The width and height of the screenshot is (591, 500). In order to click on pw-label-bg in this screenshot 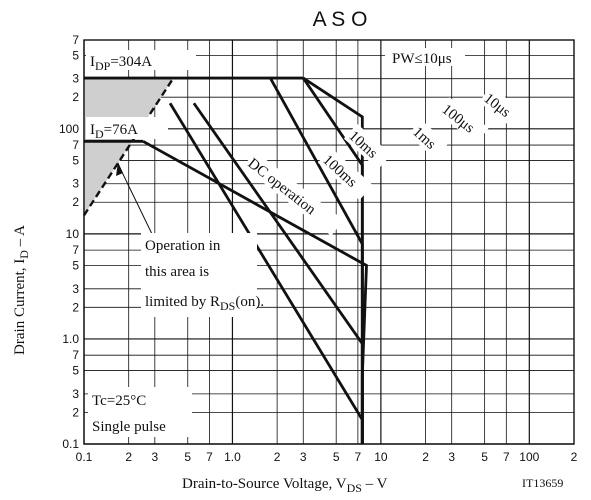, I will do `click(425, 57)`.